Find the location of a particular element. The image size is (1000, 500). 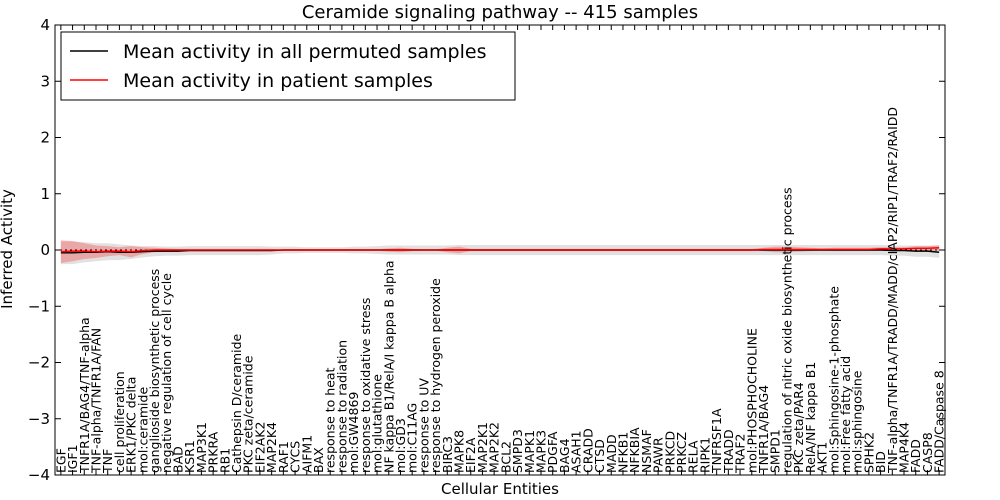

x-category-label: FADD is located at coordinates (915, 456).